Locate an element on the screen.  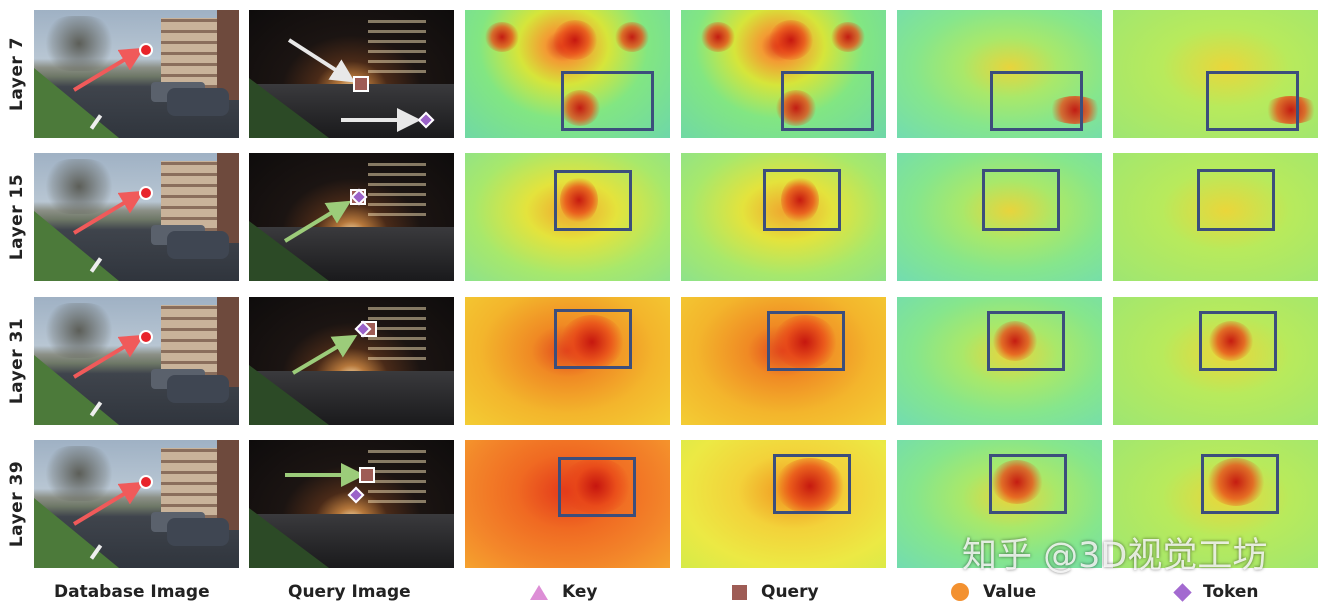
triangle-icon is located at coordinates (539, 592).